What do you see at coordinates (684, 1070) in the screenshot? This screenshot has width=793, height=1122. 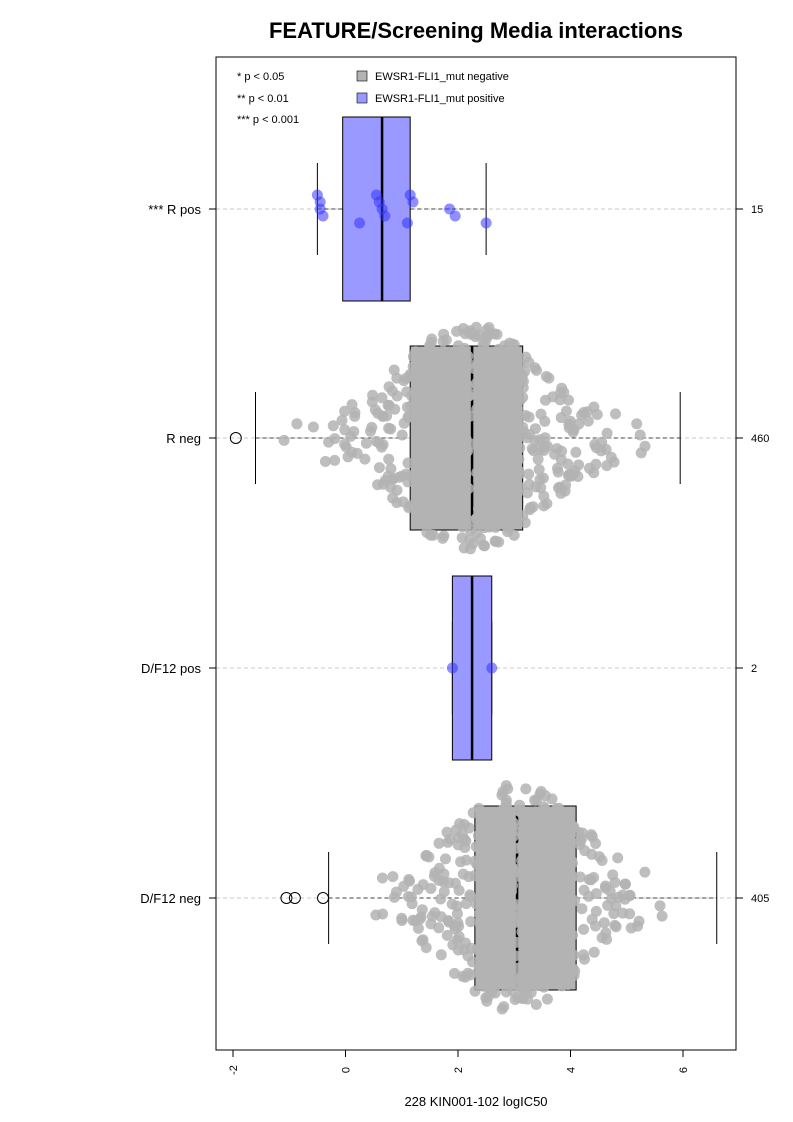 I see `x-tick-label: 6` at bounding box center [684, 1070].